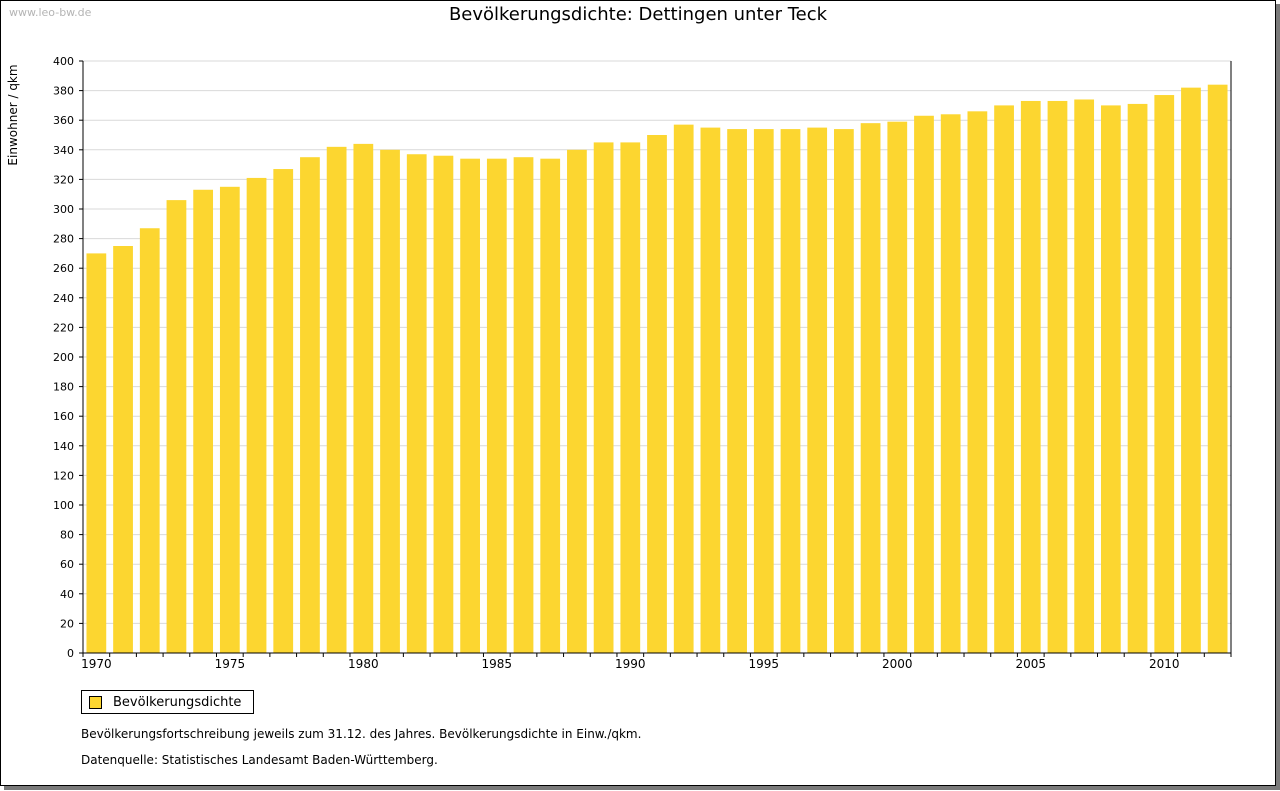 This screenshot has height=791, width=1280. Describe the element at coordinates (336, 399) in the screenshot. I see `bar-1979` at that location.